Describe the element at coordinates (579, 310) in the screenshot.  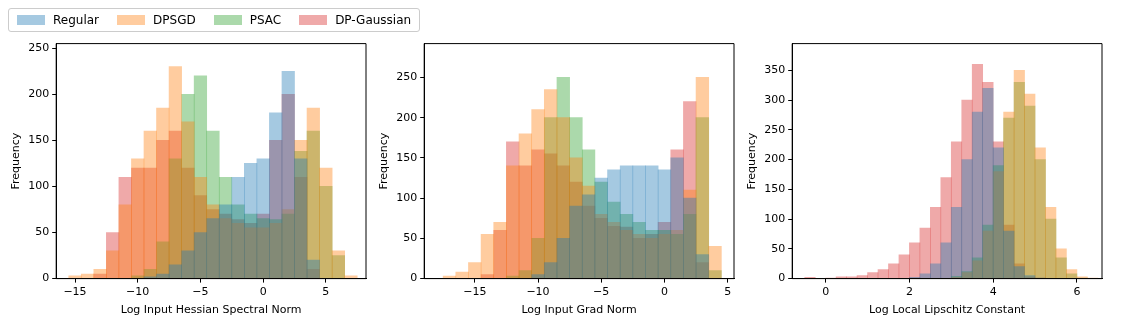
I see `x-axis-title: Log Input Grad Norm` at that location.